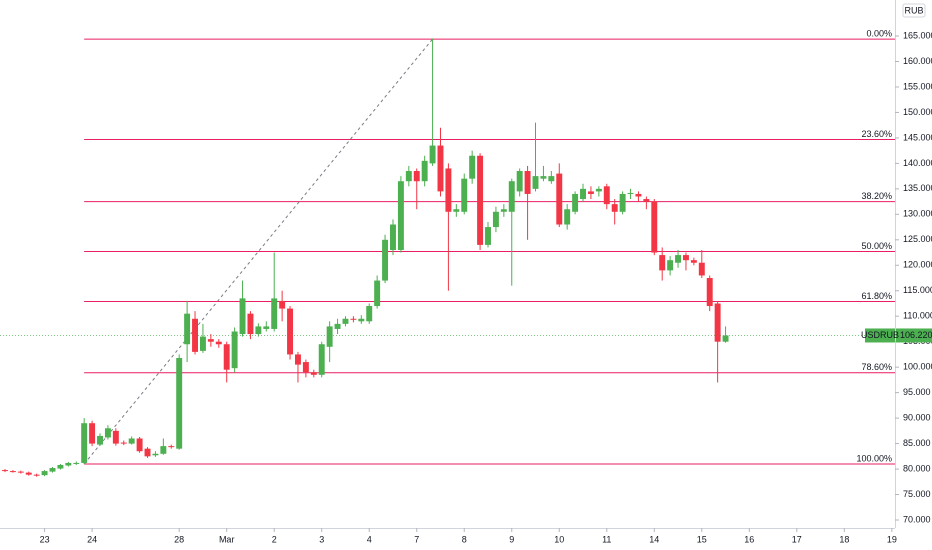 The image size is (932, 550). Describe the element at coordinates (876, 246) in the screenshot. I see `fib-label: 50.00%` at that location.